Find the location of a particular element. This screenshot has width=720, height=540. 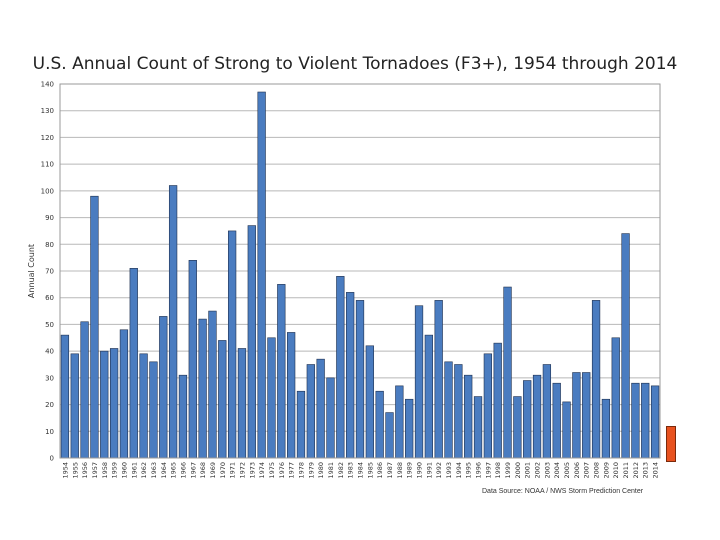

x-tick-label: 1998 is located at coordinates (498, 470).